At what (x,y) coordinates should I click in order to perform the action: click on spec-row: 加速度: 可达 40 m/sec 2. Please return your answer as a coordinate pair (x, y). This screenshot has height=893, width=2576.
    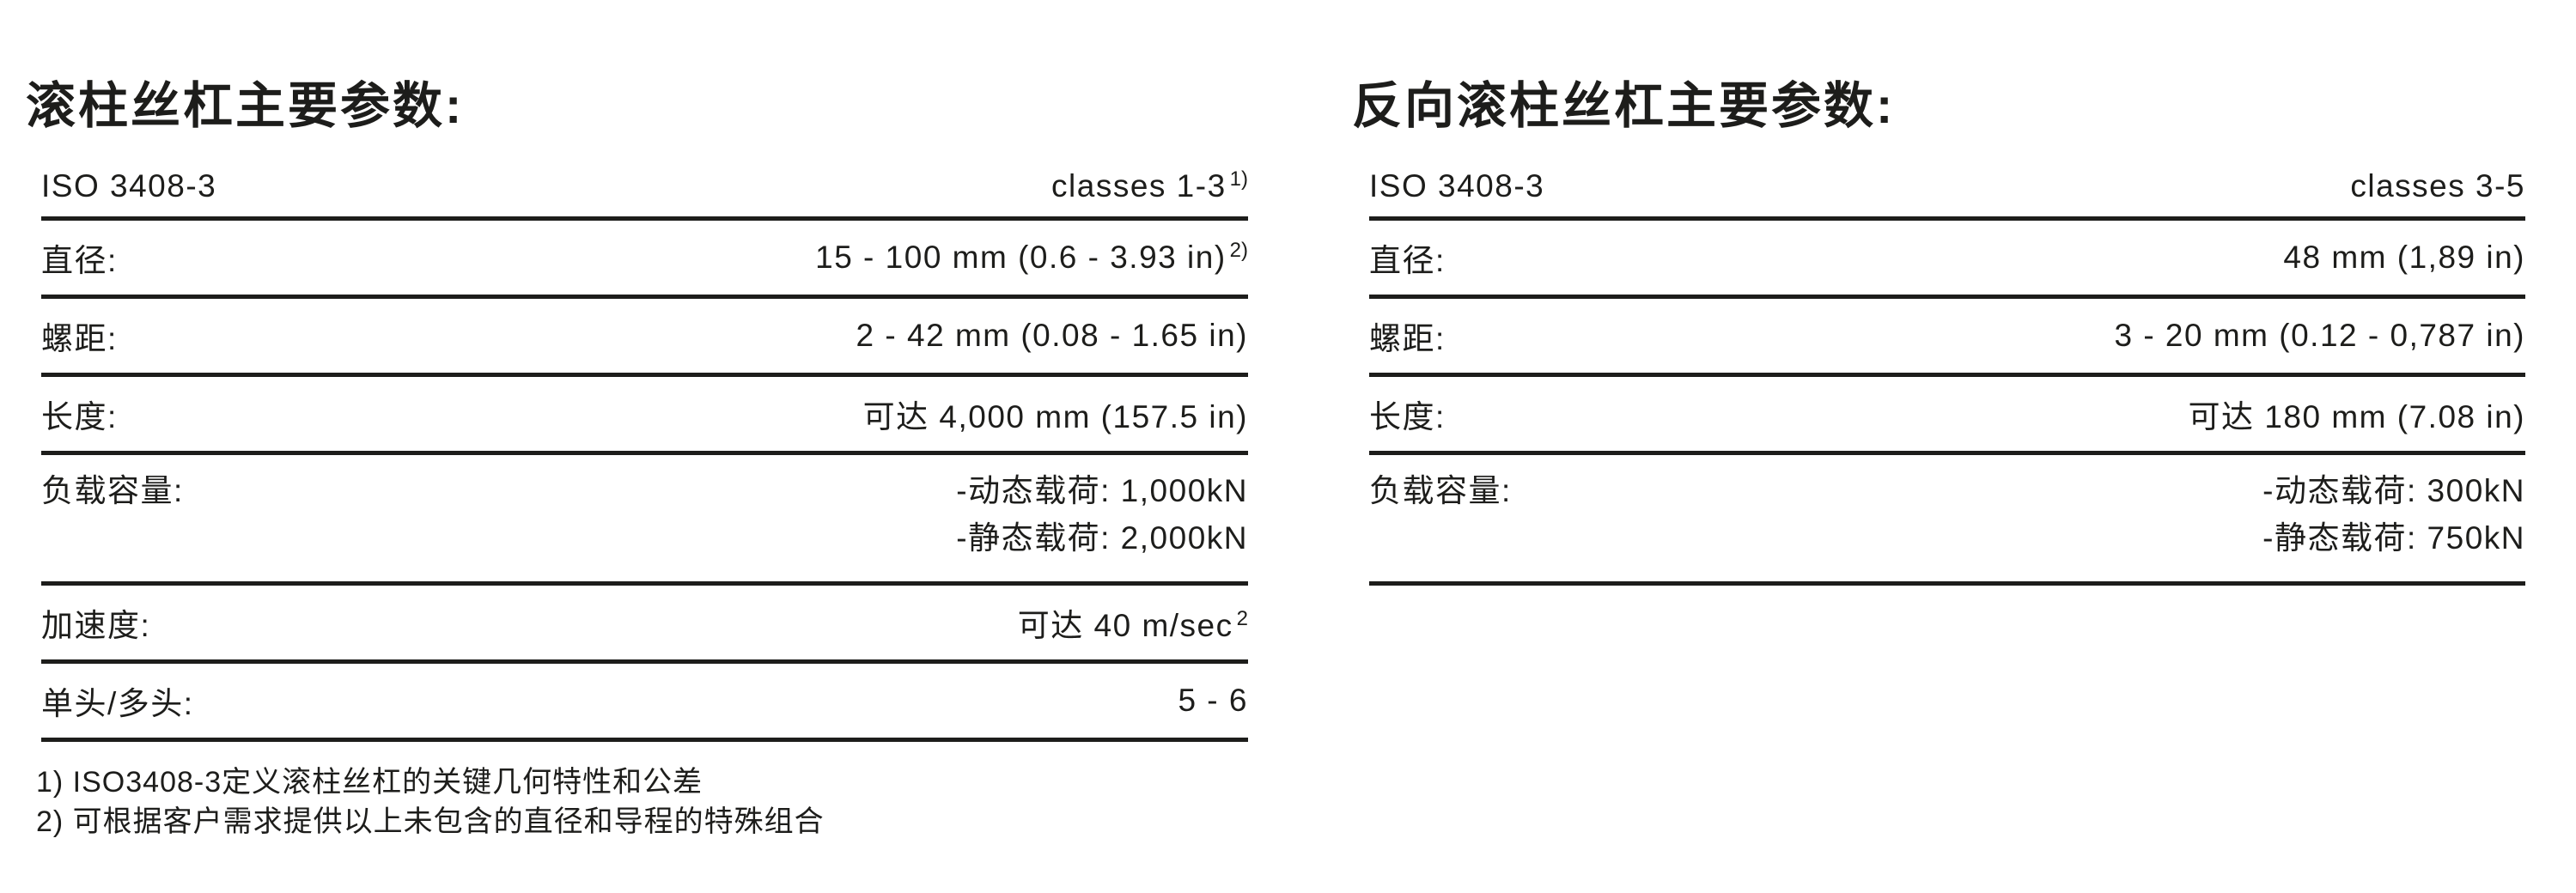
    Looking at the image, I should click on (644, 625).